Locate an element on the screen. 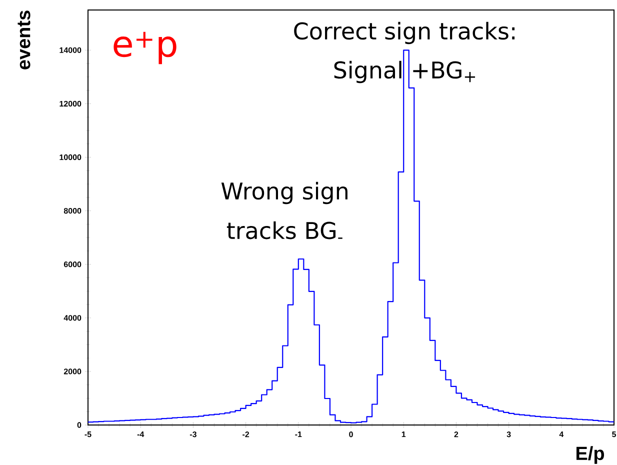  annotation: e$^{+}$p is located at coordinates (145, 48).